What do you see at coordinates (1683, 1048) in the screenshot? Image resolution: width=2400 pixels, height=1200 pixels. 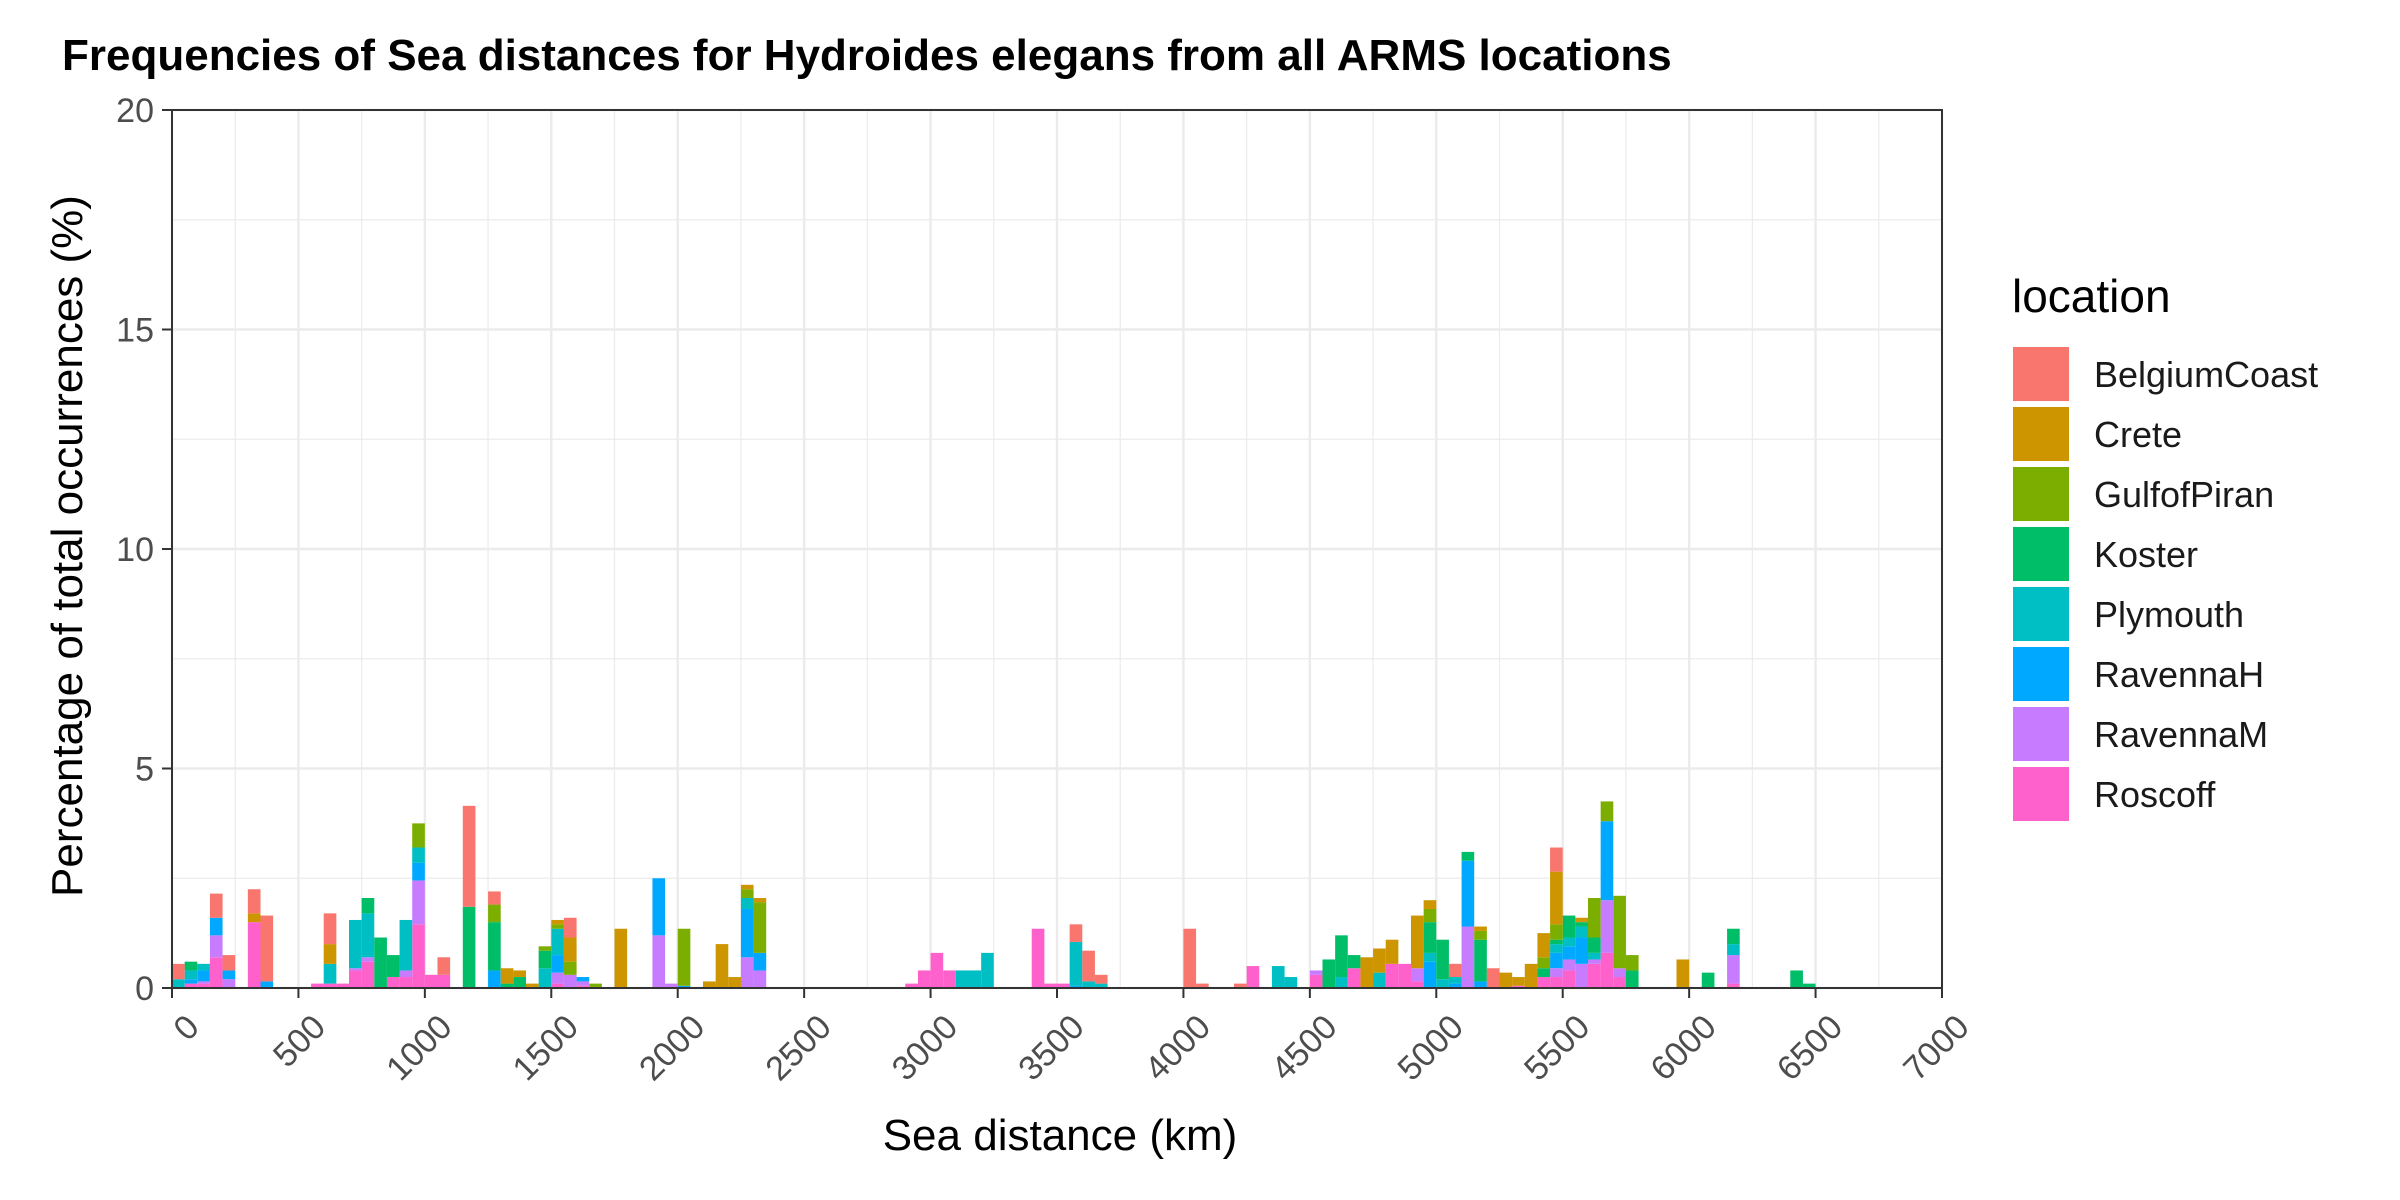 I see `x-tick-label: 6000` at bounding box center [1683, 1048].